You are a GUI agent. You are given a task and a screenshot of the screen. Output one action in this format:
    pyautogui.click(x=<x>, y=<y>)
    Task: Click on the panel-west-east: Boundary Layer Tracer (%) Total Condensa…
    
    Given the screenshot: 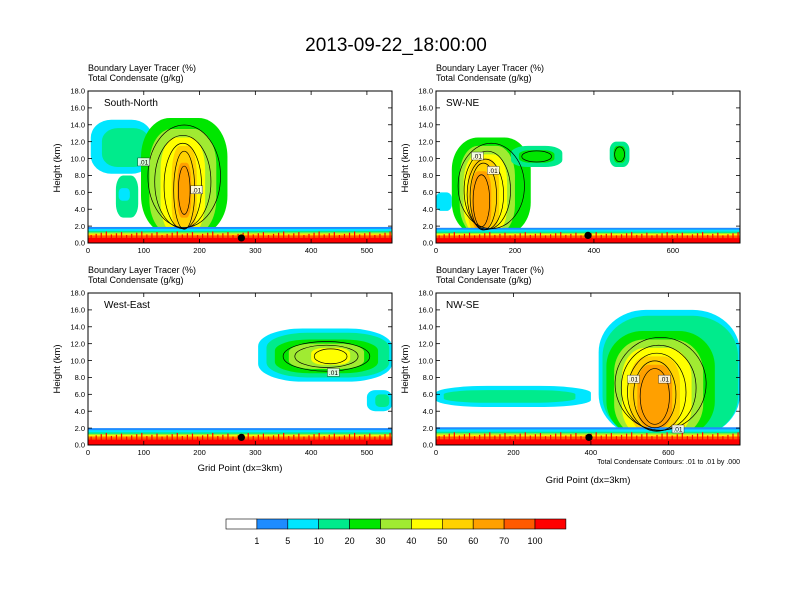 What is the action you would take?
    pyautogui.click(x=222, y=369)
    